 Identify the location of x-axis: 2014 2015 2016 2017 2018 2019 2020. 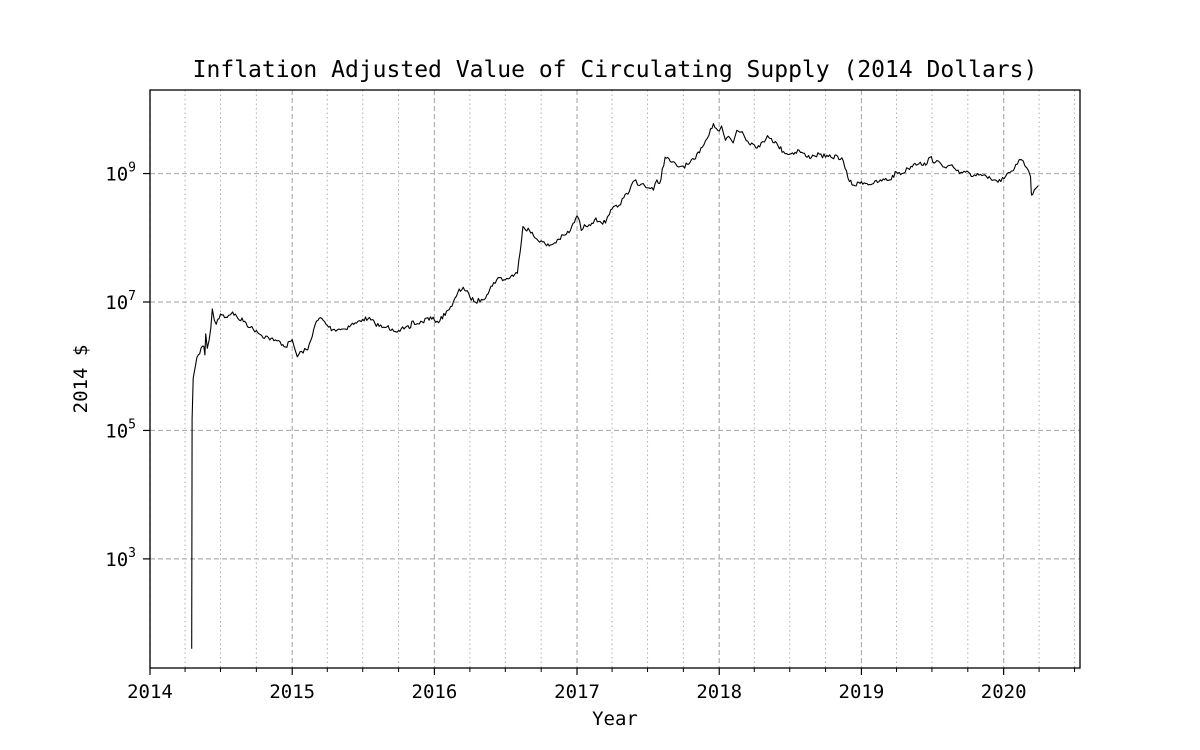
(601, 685).